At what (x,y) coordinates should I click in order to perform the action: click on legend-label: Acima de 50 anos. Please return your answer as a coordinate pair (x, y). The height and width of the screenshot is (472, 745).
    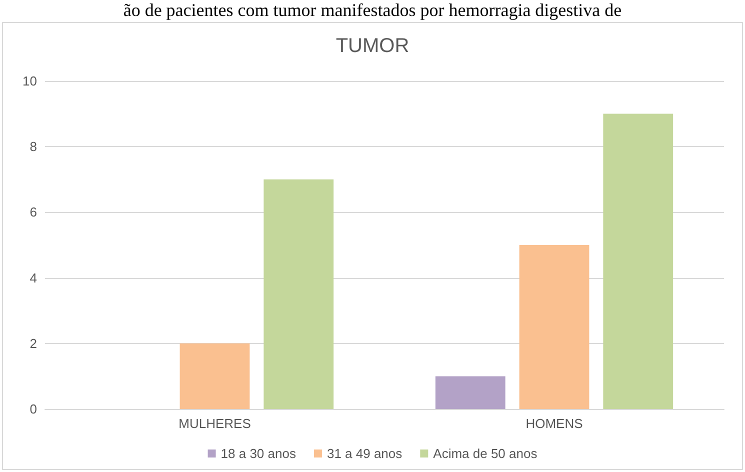
    Looking at the image, I should click on (485, 453).